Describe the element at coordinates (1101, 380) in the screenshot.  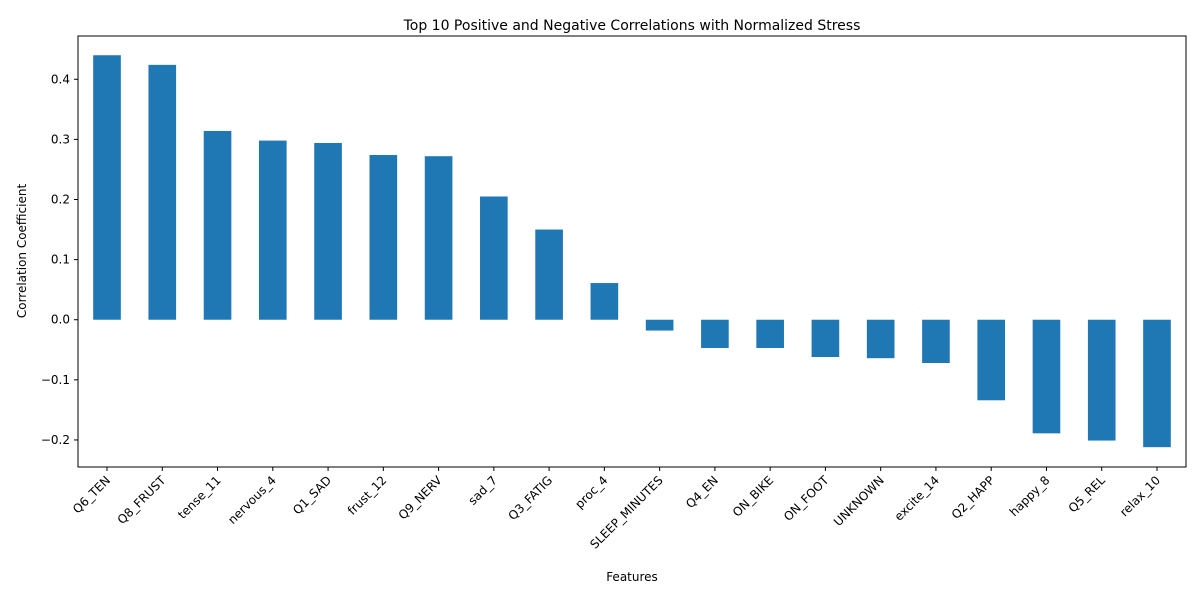
I see `bar-Q5_REL` at that location.